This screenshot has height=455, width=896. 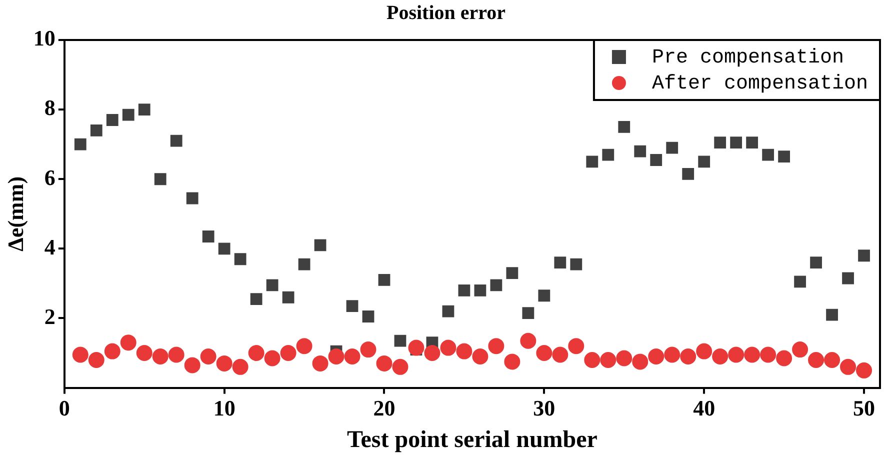 I want to click on x-tick-label: 10, so click(x=224, y=408).